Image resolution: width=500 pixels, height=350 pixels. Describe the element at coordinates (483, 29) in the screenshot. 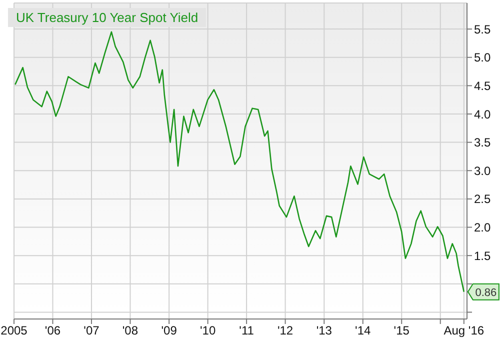

I see `y-tick-label: 5.5` at that location.